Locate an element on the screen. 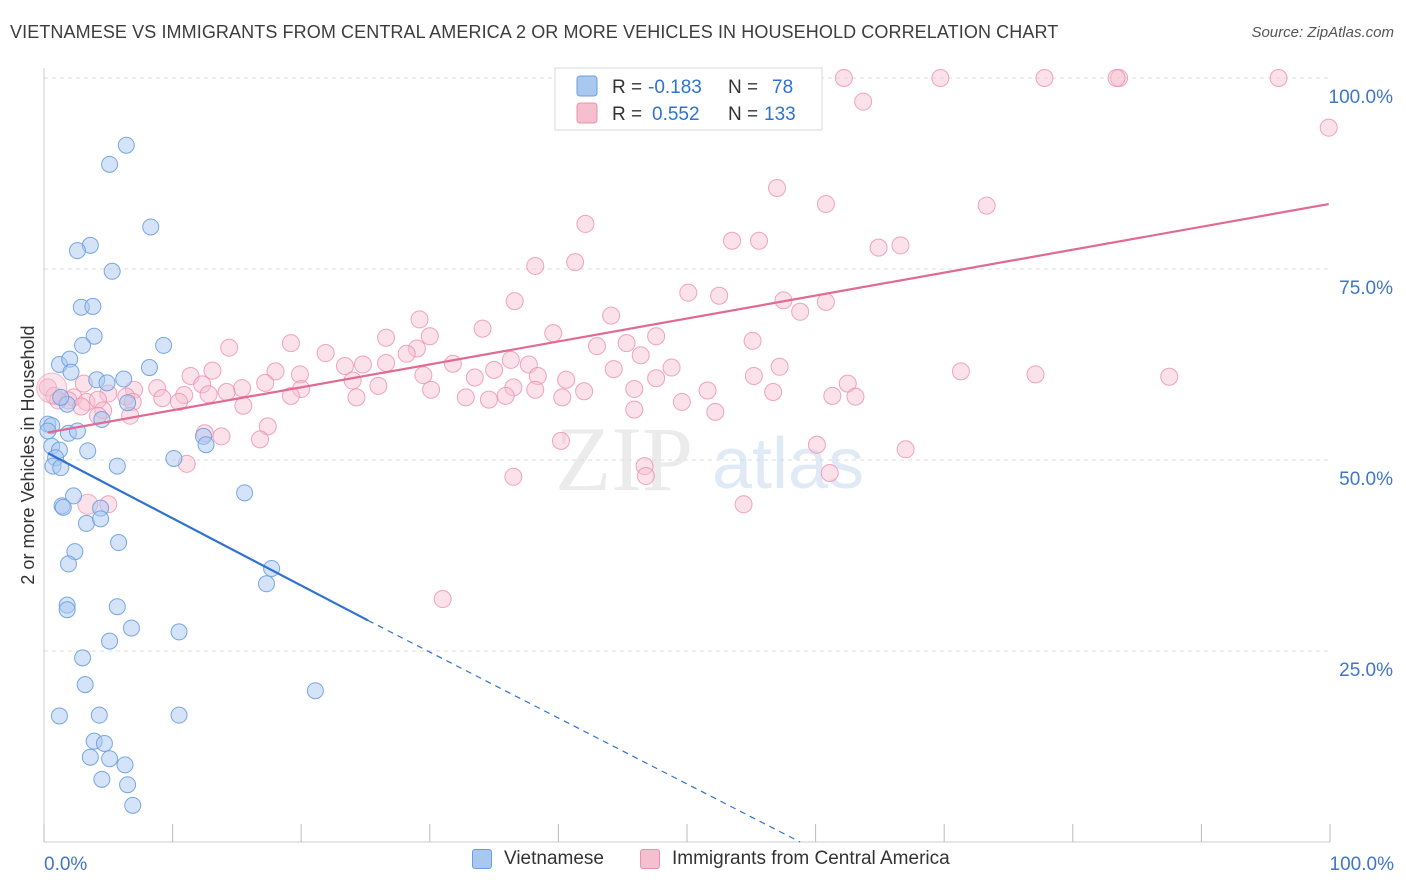 The image size is (1406, 892). y-tick-label: 50.0% is located at coordinates (1366, 479).